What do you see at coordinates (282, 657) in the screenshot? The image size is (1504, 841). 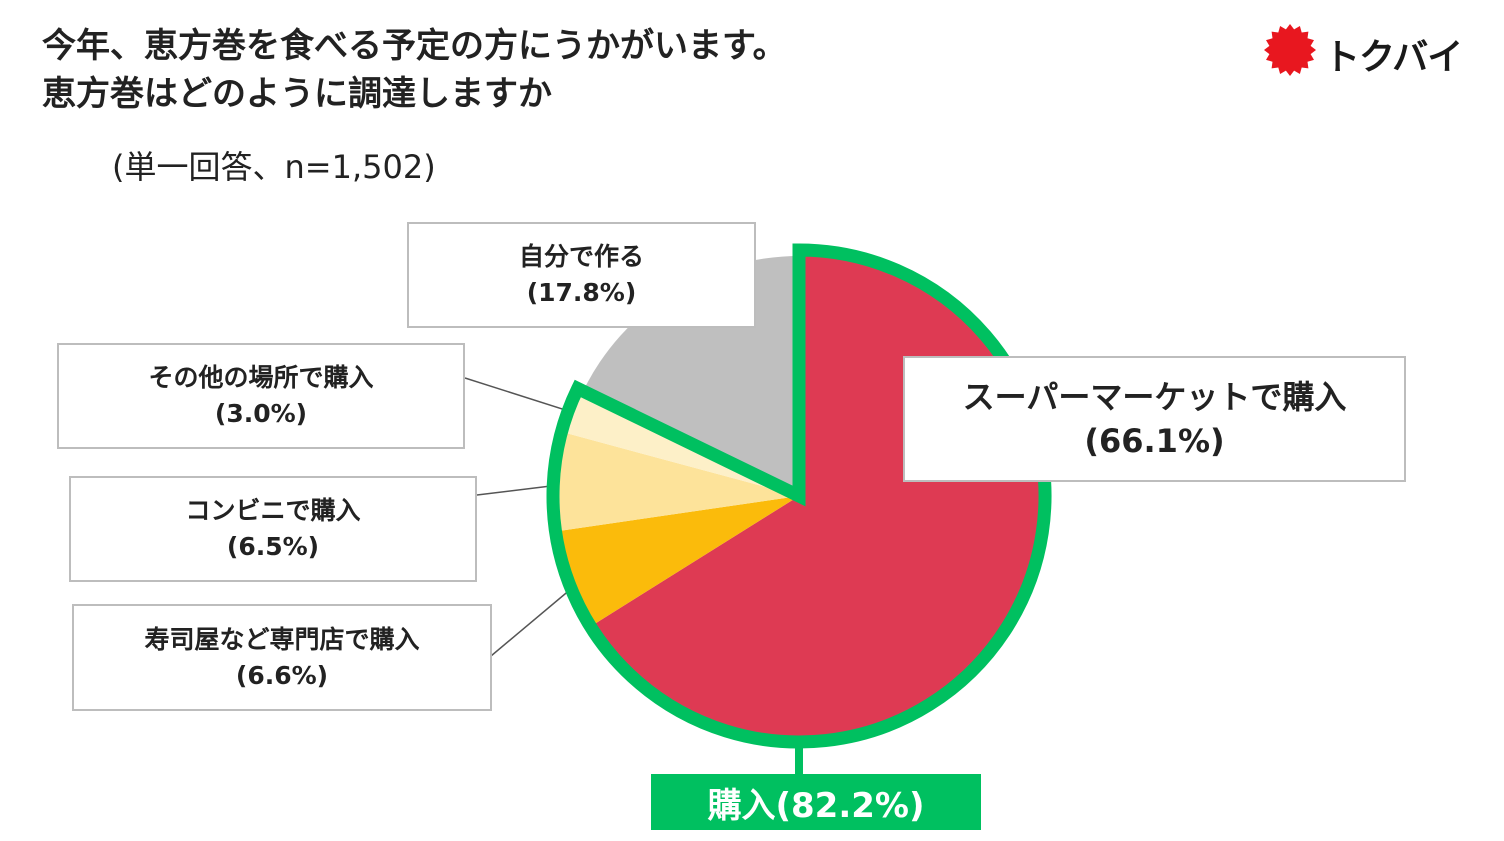 I see `slice-label-specialty-store: 寿司屋など専門店で購入 (6.6%)` at bounding box center [282, 657].